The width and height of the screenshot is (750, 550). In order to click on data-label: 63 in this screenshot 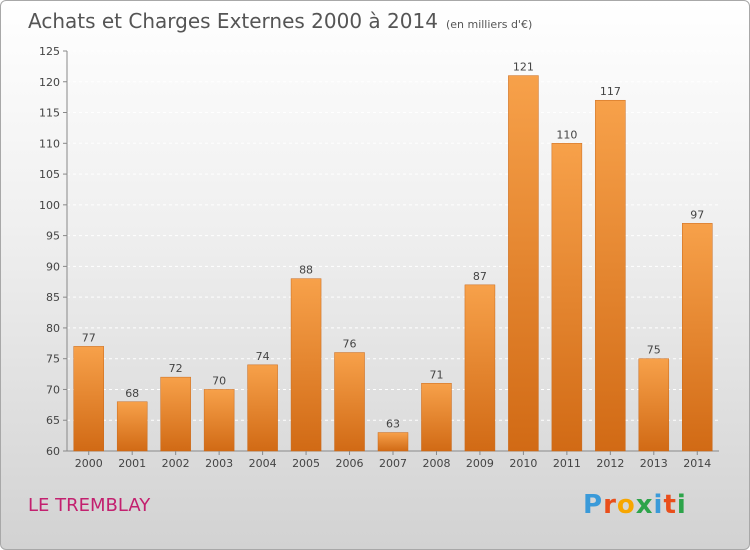, I will do `click(393, 424)`.